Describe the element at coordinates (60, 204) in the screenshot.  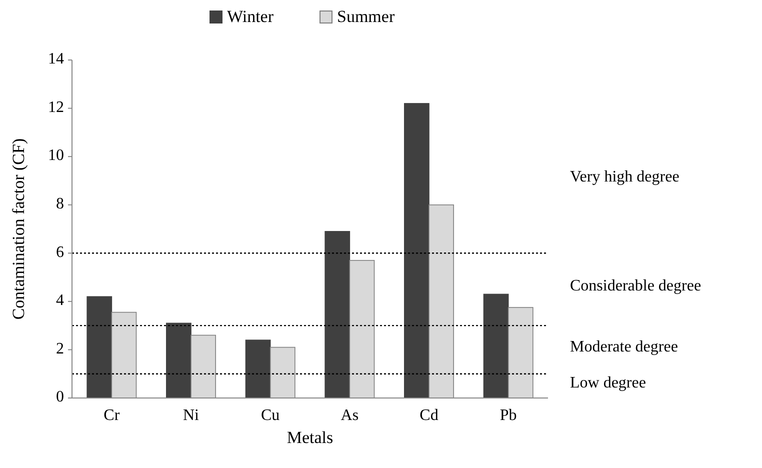
I see `y-tick-label: 8` at that location.